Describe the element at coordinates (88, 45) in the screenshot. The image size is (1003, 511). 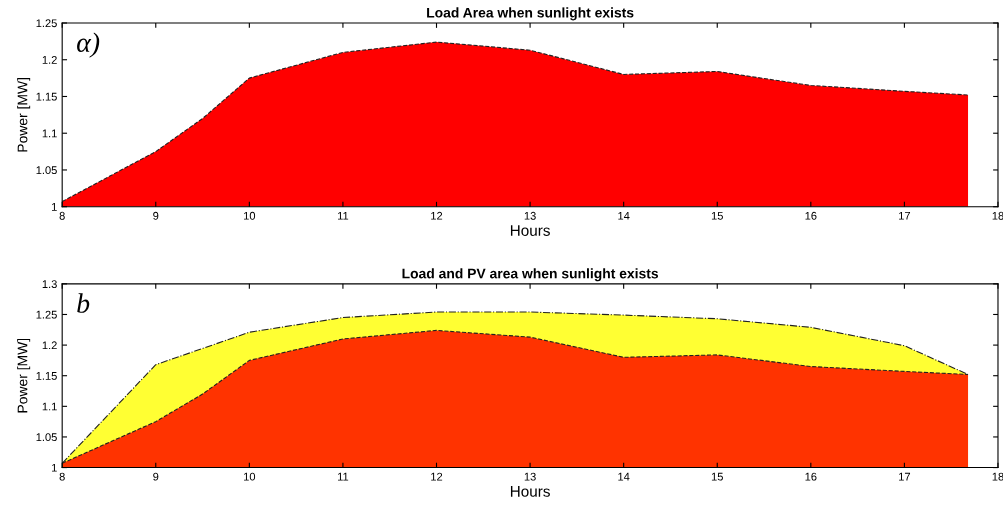
I see `annotation: α)` at that location.